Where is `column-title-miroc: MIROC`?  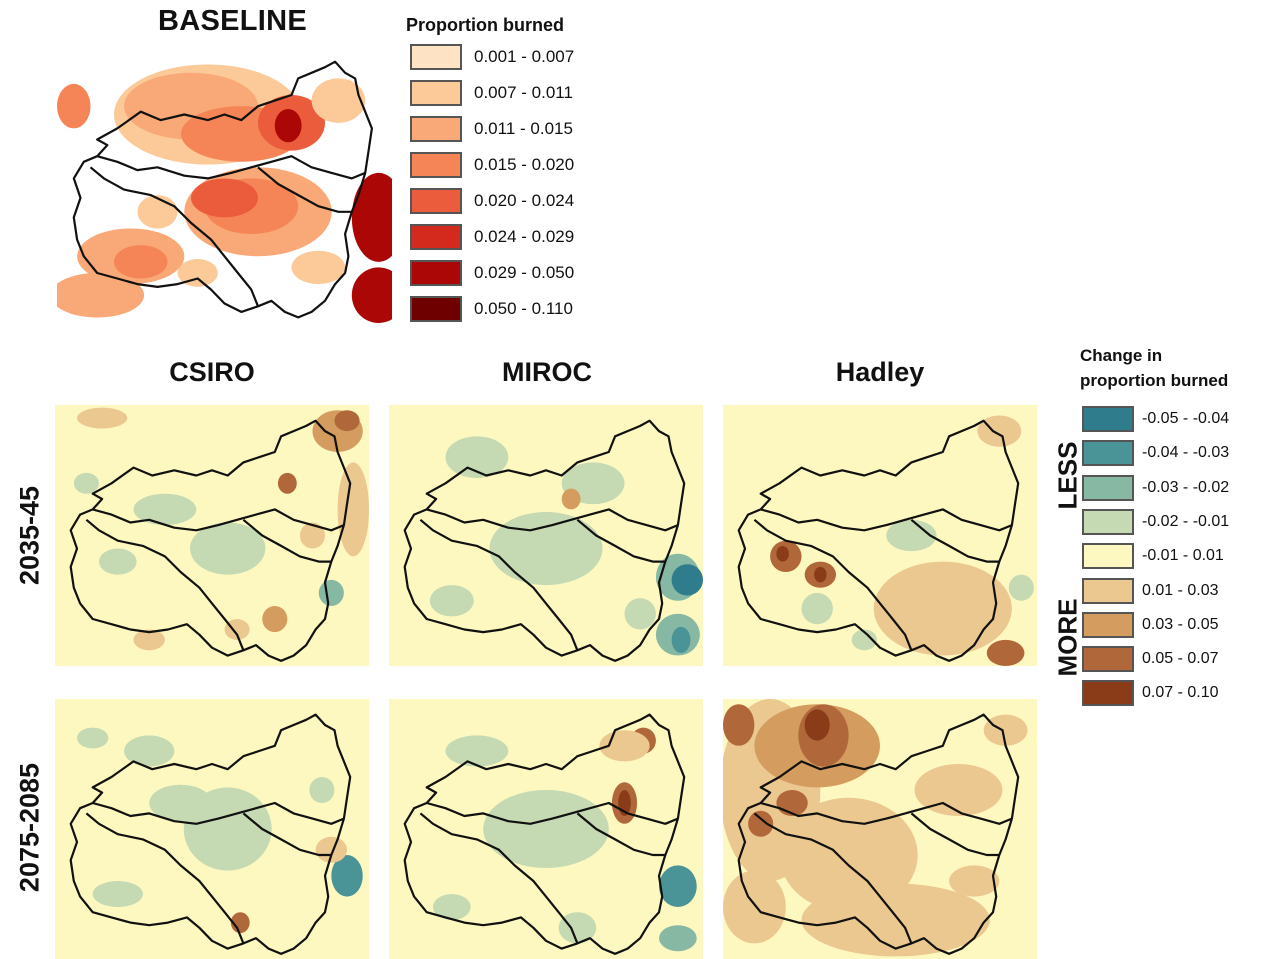 column-title-miroc: MIROC is located at coordinates (547, 372).